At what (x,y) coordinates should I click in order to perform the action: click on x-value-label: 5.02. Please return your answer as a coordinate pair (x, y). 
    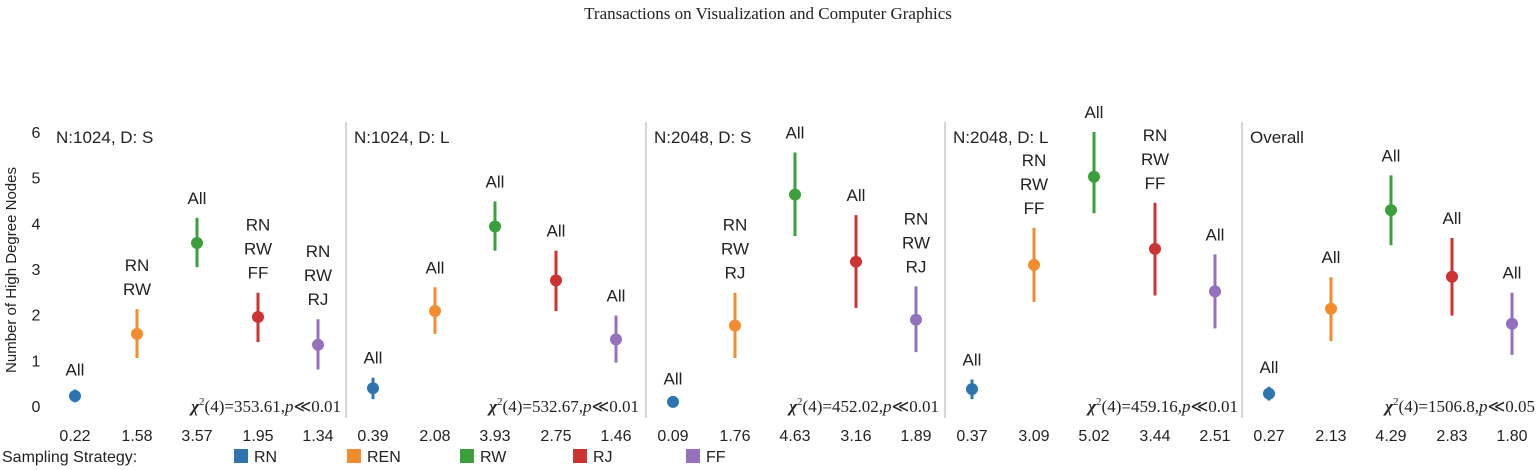
    Looking at the image, I should click on (1093, 436).